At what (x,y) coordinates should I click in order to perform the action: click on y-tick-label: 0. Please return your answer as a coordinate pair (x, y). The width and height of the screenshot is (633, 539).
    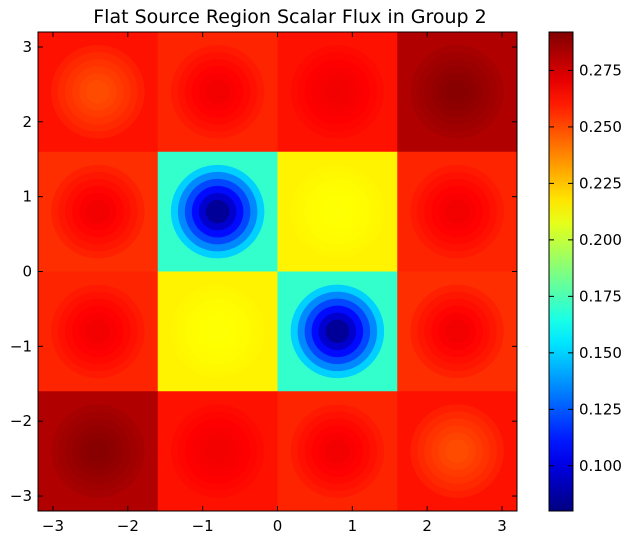
    Looking at the image, I should click on (27, 272).